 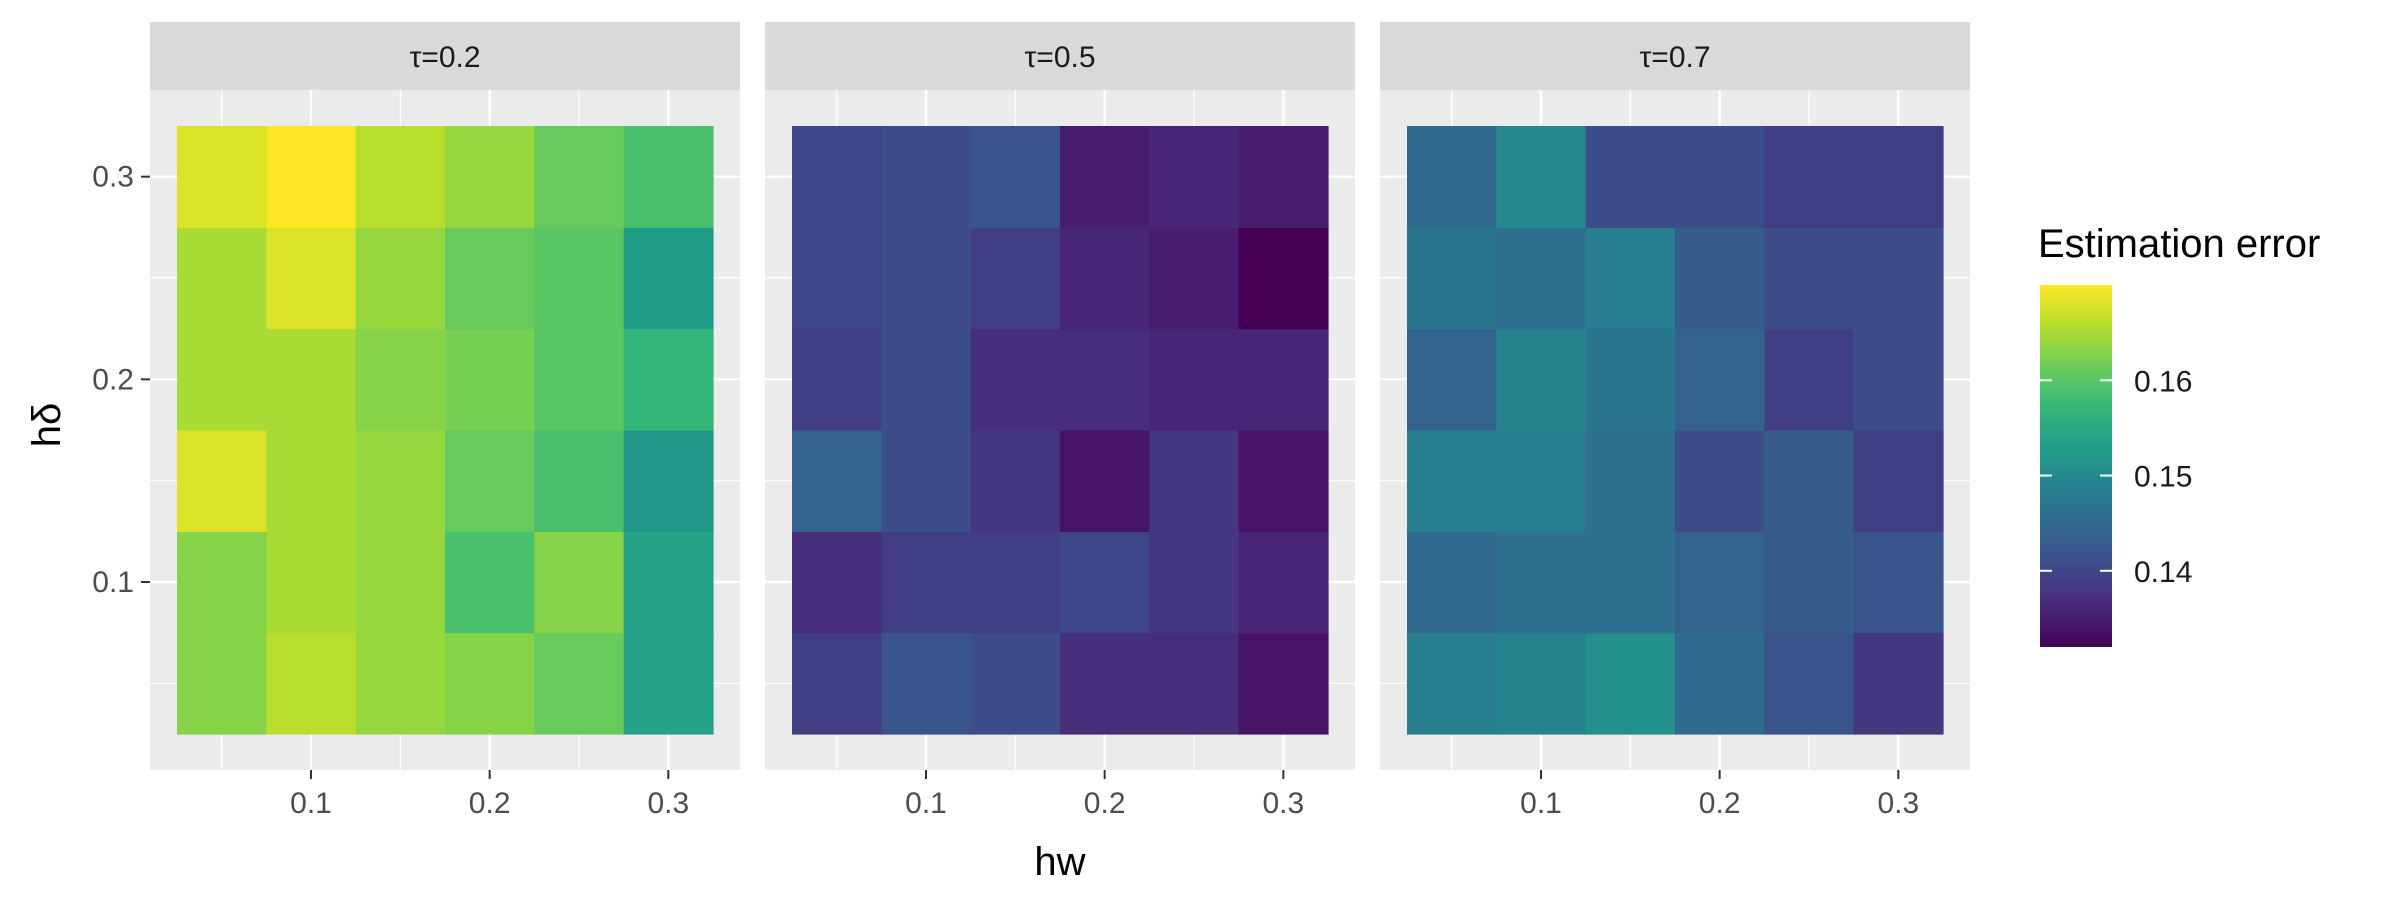 I want to click on y-tick-label: 0.3, so click(x=113, y=177).